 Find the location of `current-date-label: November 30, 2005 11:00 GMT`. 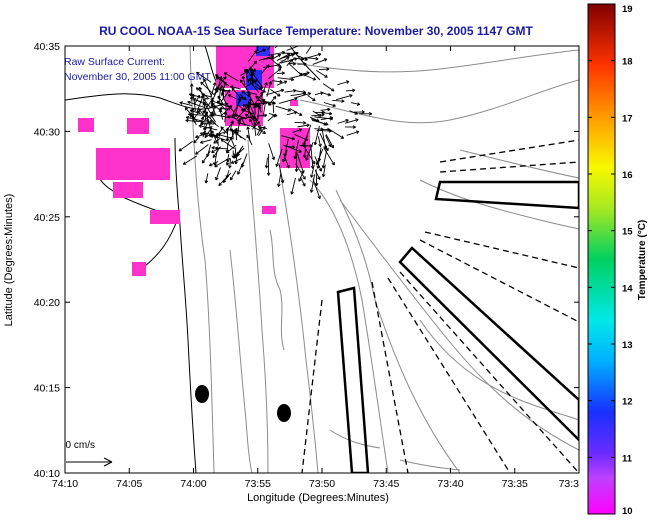

current-date-label: November 30, 2005 11:00 GMT is located at coordinates (137, 77).